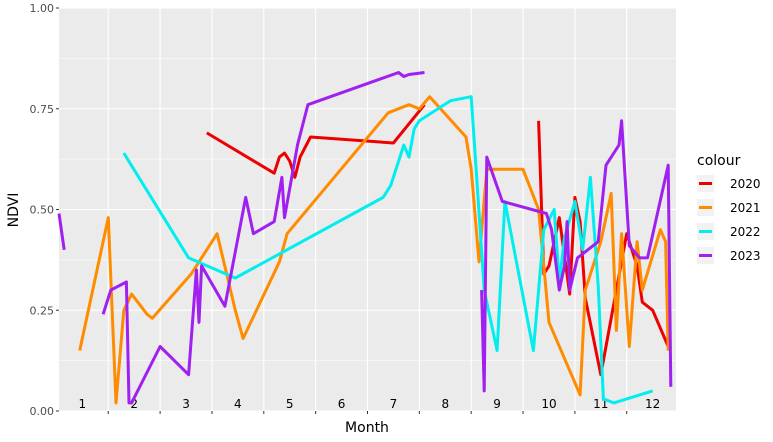 Image resolution: width=773 pixels, height=442 pixels. Describe the element at coordinates (719, 161) in the screenshot. I see `legend-title: colour` at that location.